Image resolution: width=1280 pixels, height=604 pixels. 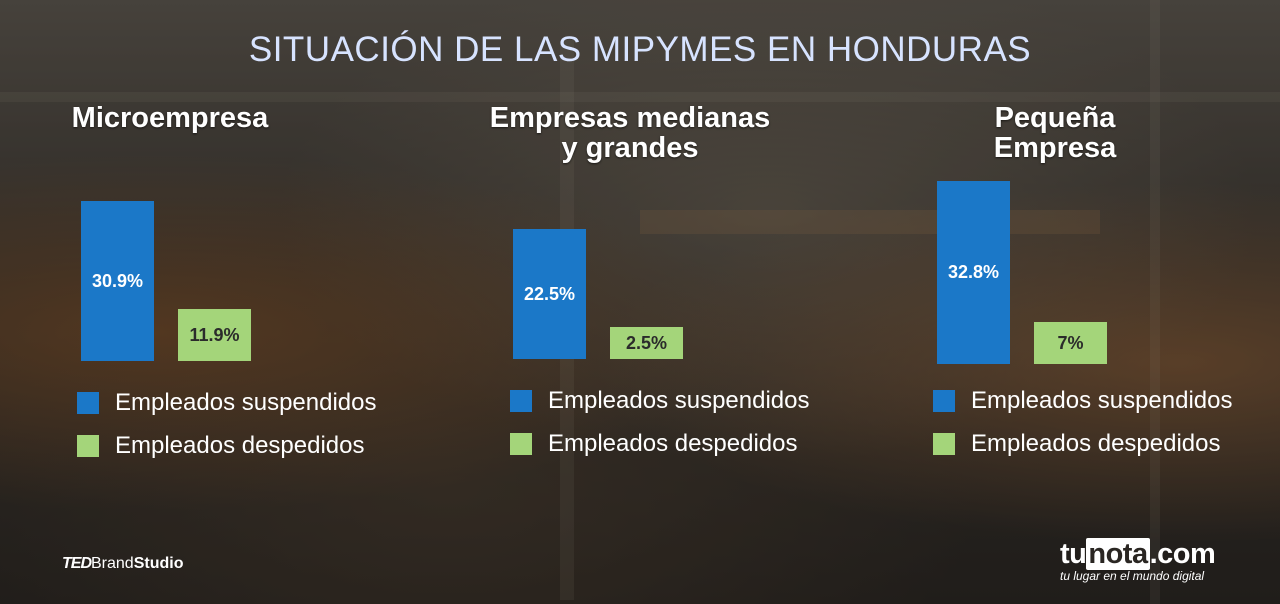 What do you see at coordinates (549, 294) in the screenshot?
I see `bar-medianas-suspendidos: 22.5%` at bounding box center [549, 294].